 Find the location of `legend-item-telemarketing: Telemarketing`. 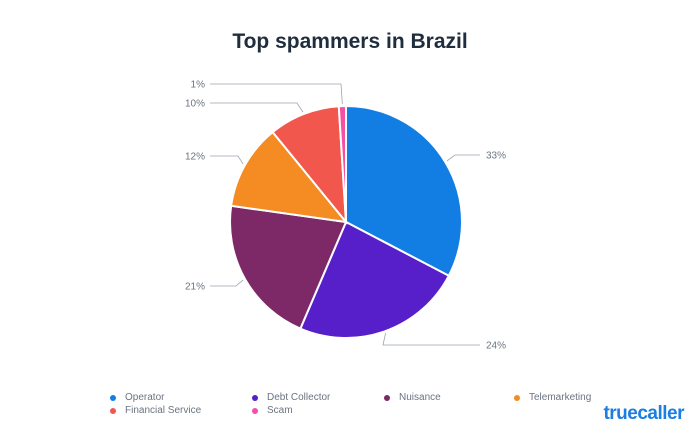

legend-item-telemarketing: Telemarketing is located at coordinates (552, 397).